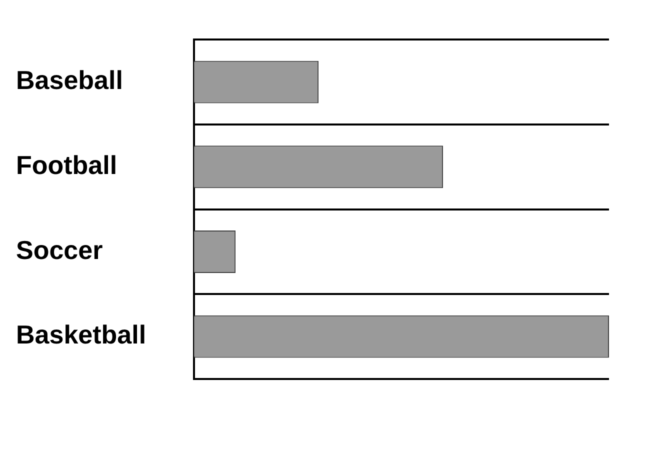 Image resolution: width=645 pixels, height=449 pixels. Describe the element at coordinates (81, 335) in the screenshot. I see `y-tick-label: Basketball` at that location.